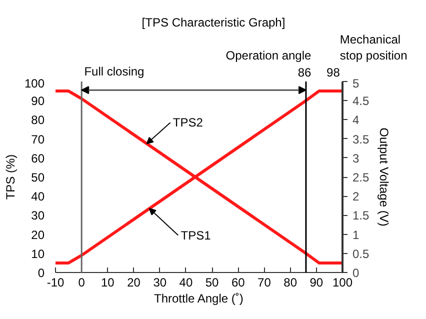 The height and width of the screenshot is (319, 426). Describe the element at coordinates (186, 283) in the screenshot. I see `x-tick-label: 40` at that location.